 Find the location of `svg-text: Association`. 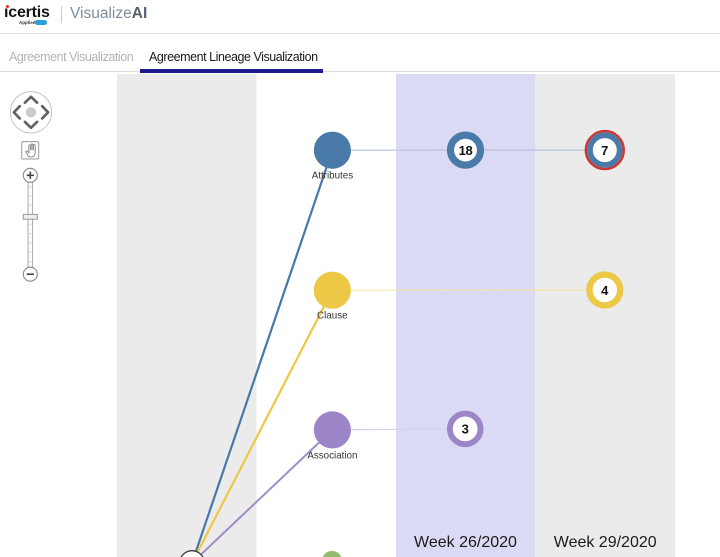

svg-text: Association is located at coordinates (332, 455).